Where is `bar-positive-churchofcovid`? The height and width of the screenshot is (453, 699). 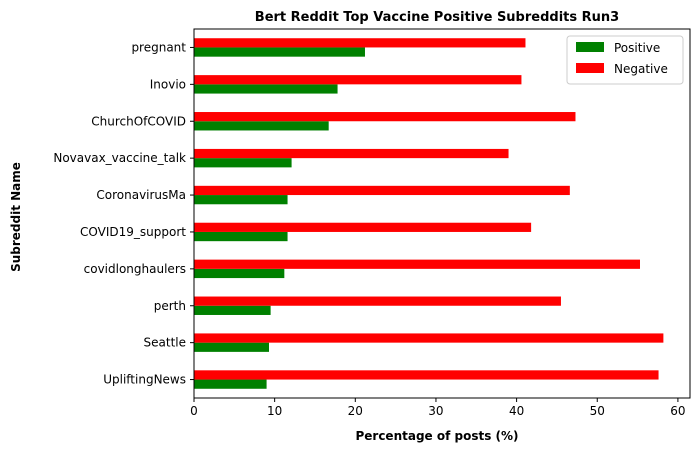
bar-positive-churchofcovid is located at coordinates (261, 126).